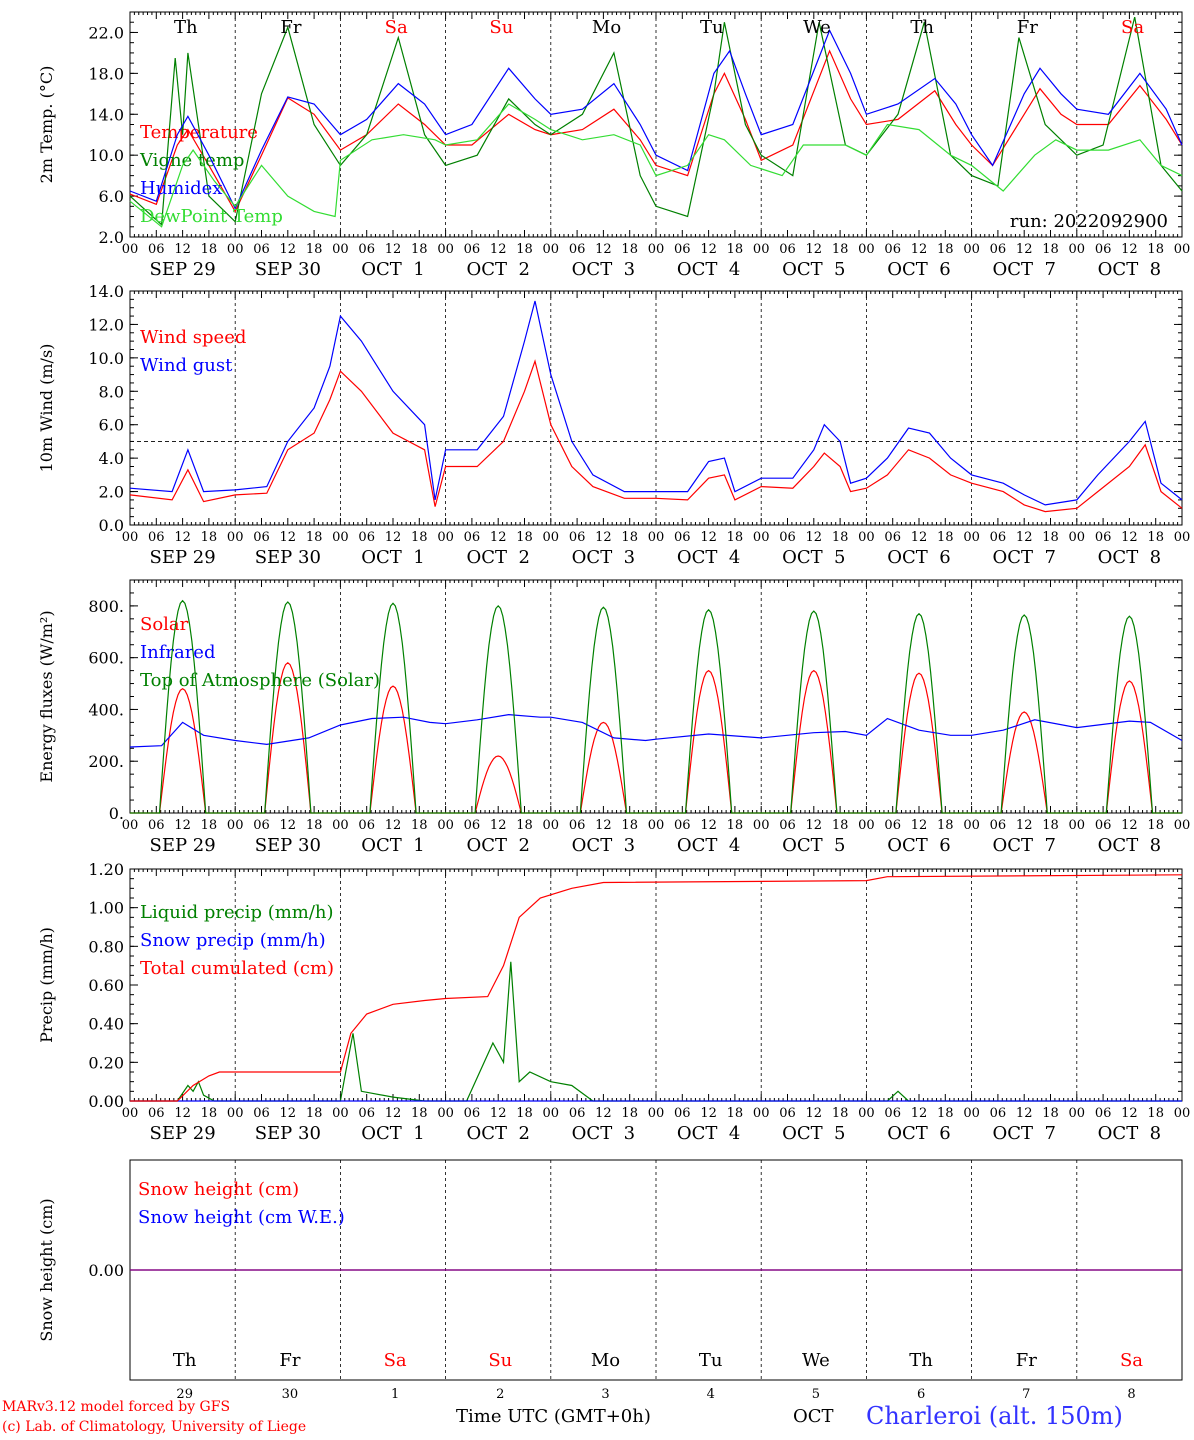  Describe the element at coordinates (1089, 221) in the screenshot. I see `run-label: run: 2022092900` at that location.